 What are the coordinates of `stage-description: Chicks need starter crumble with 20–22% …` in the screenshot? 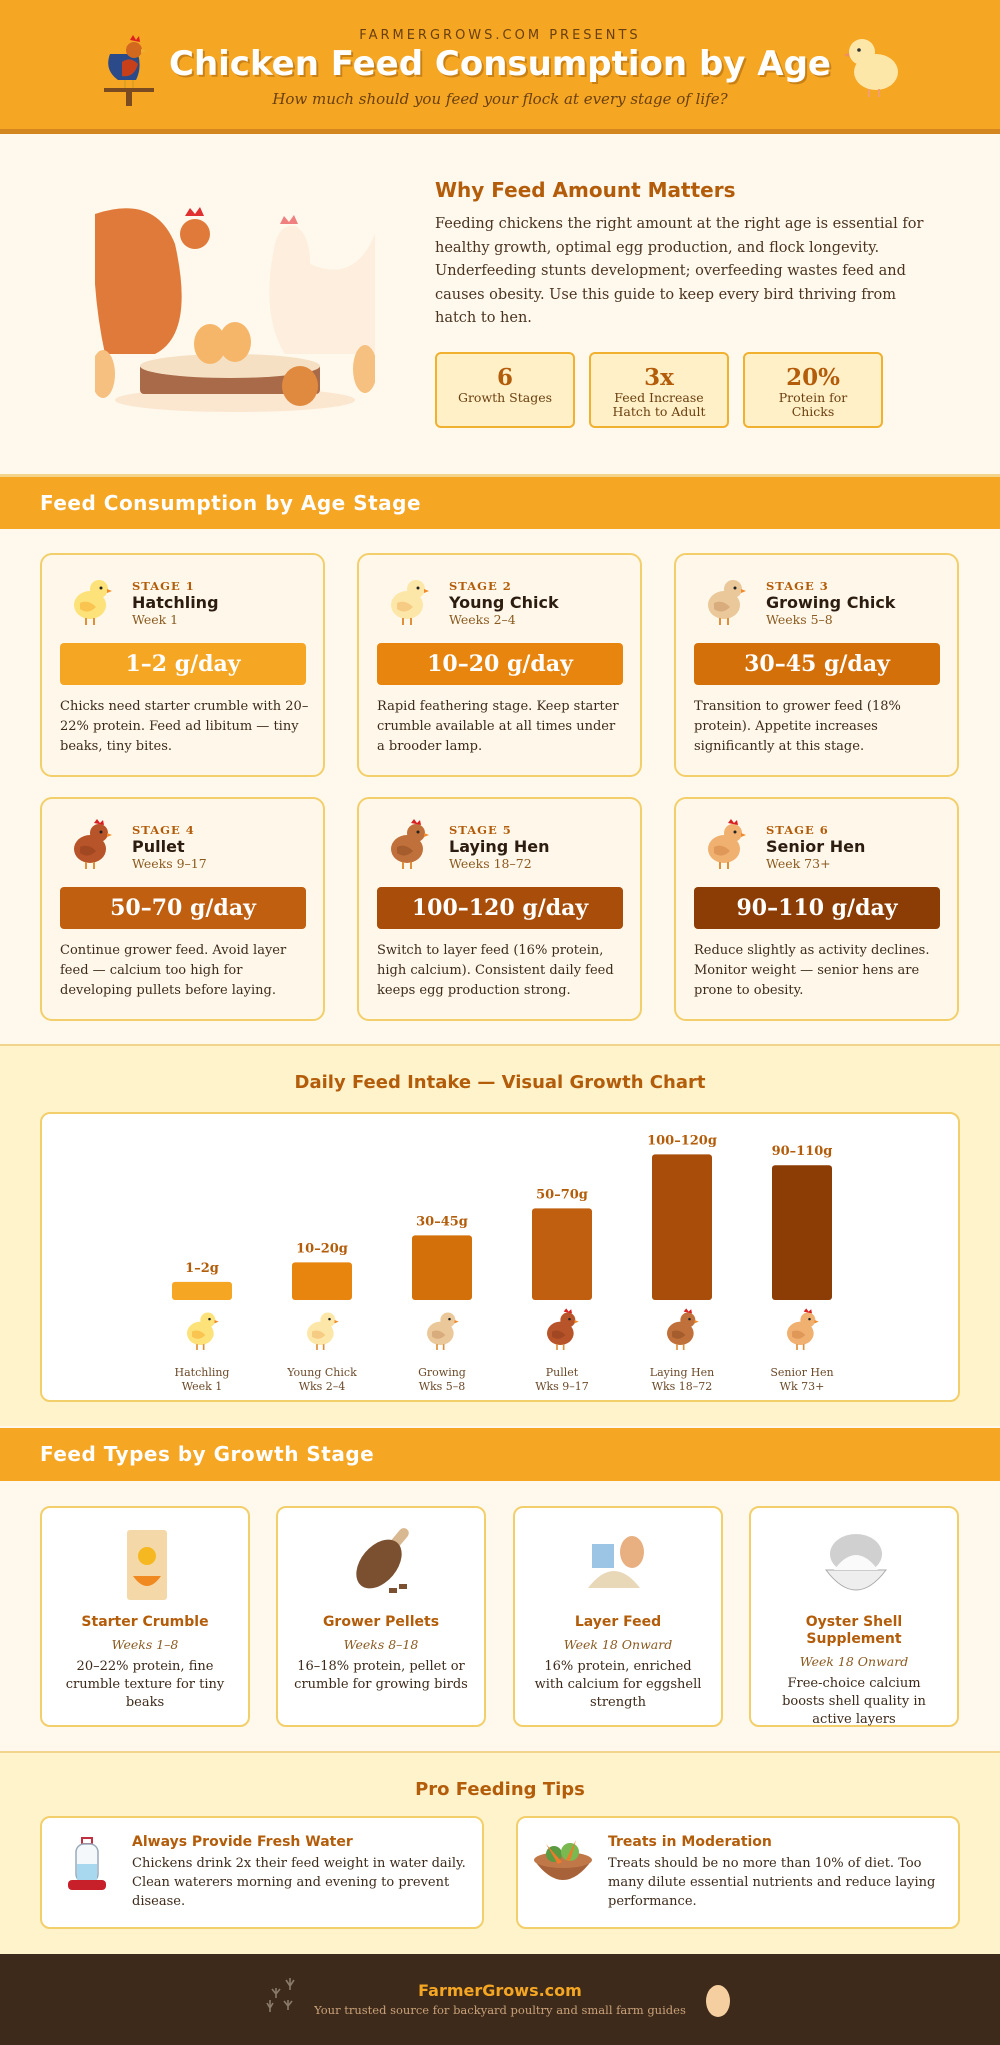 It's located at (184, 726).